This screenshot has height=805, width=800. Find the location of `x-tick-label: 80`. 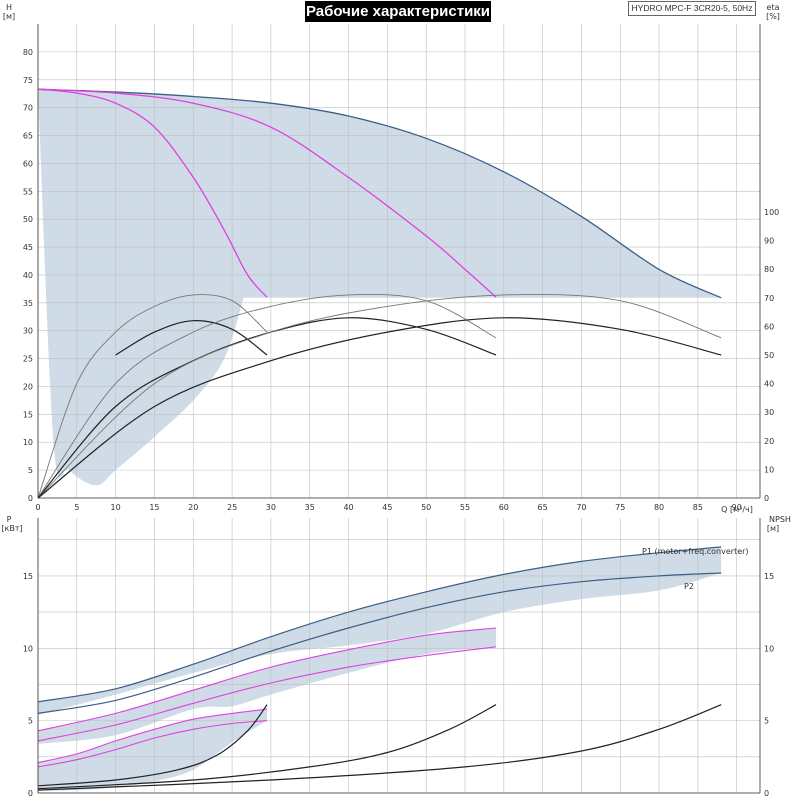

x-tick-label: 80 is located at coordinates (659, 507).